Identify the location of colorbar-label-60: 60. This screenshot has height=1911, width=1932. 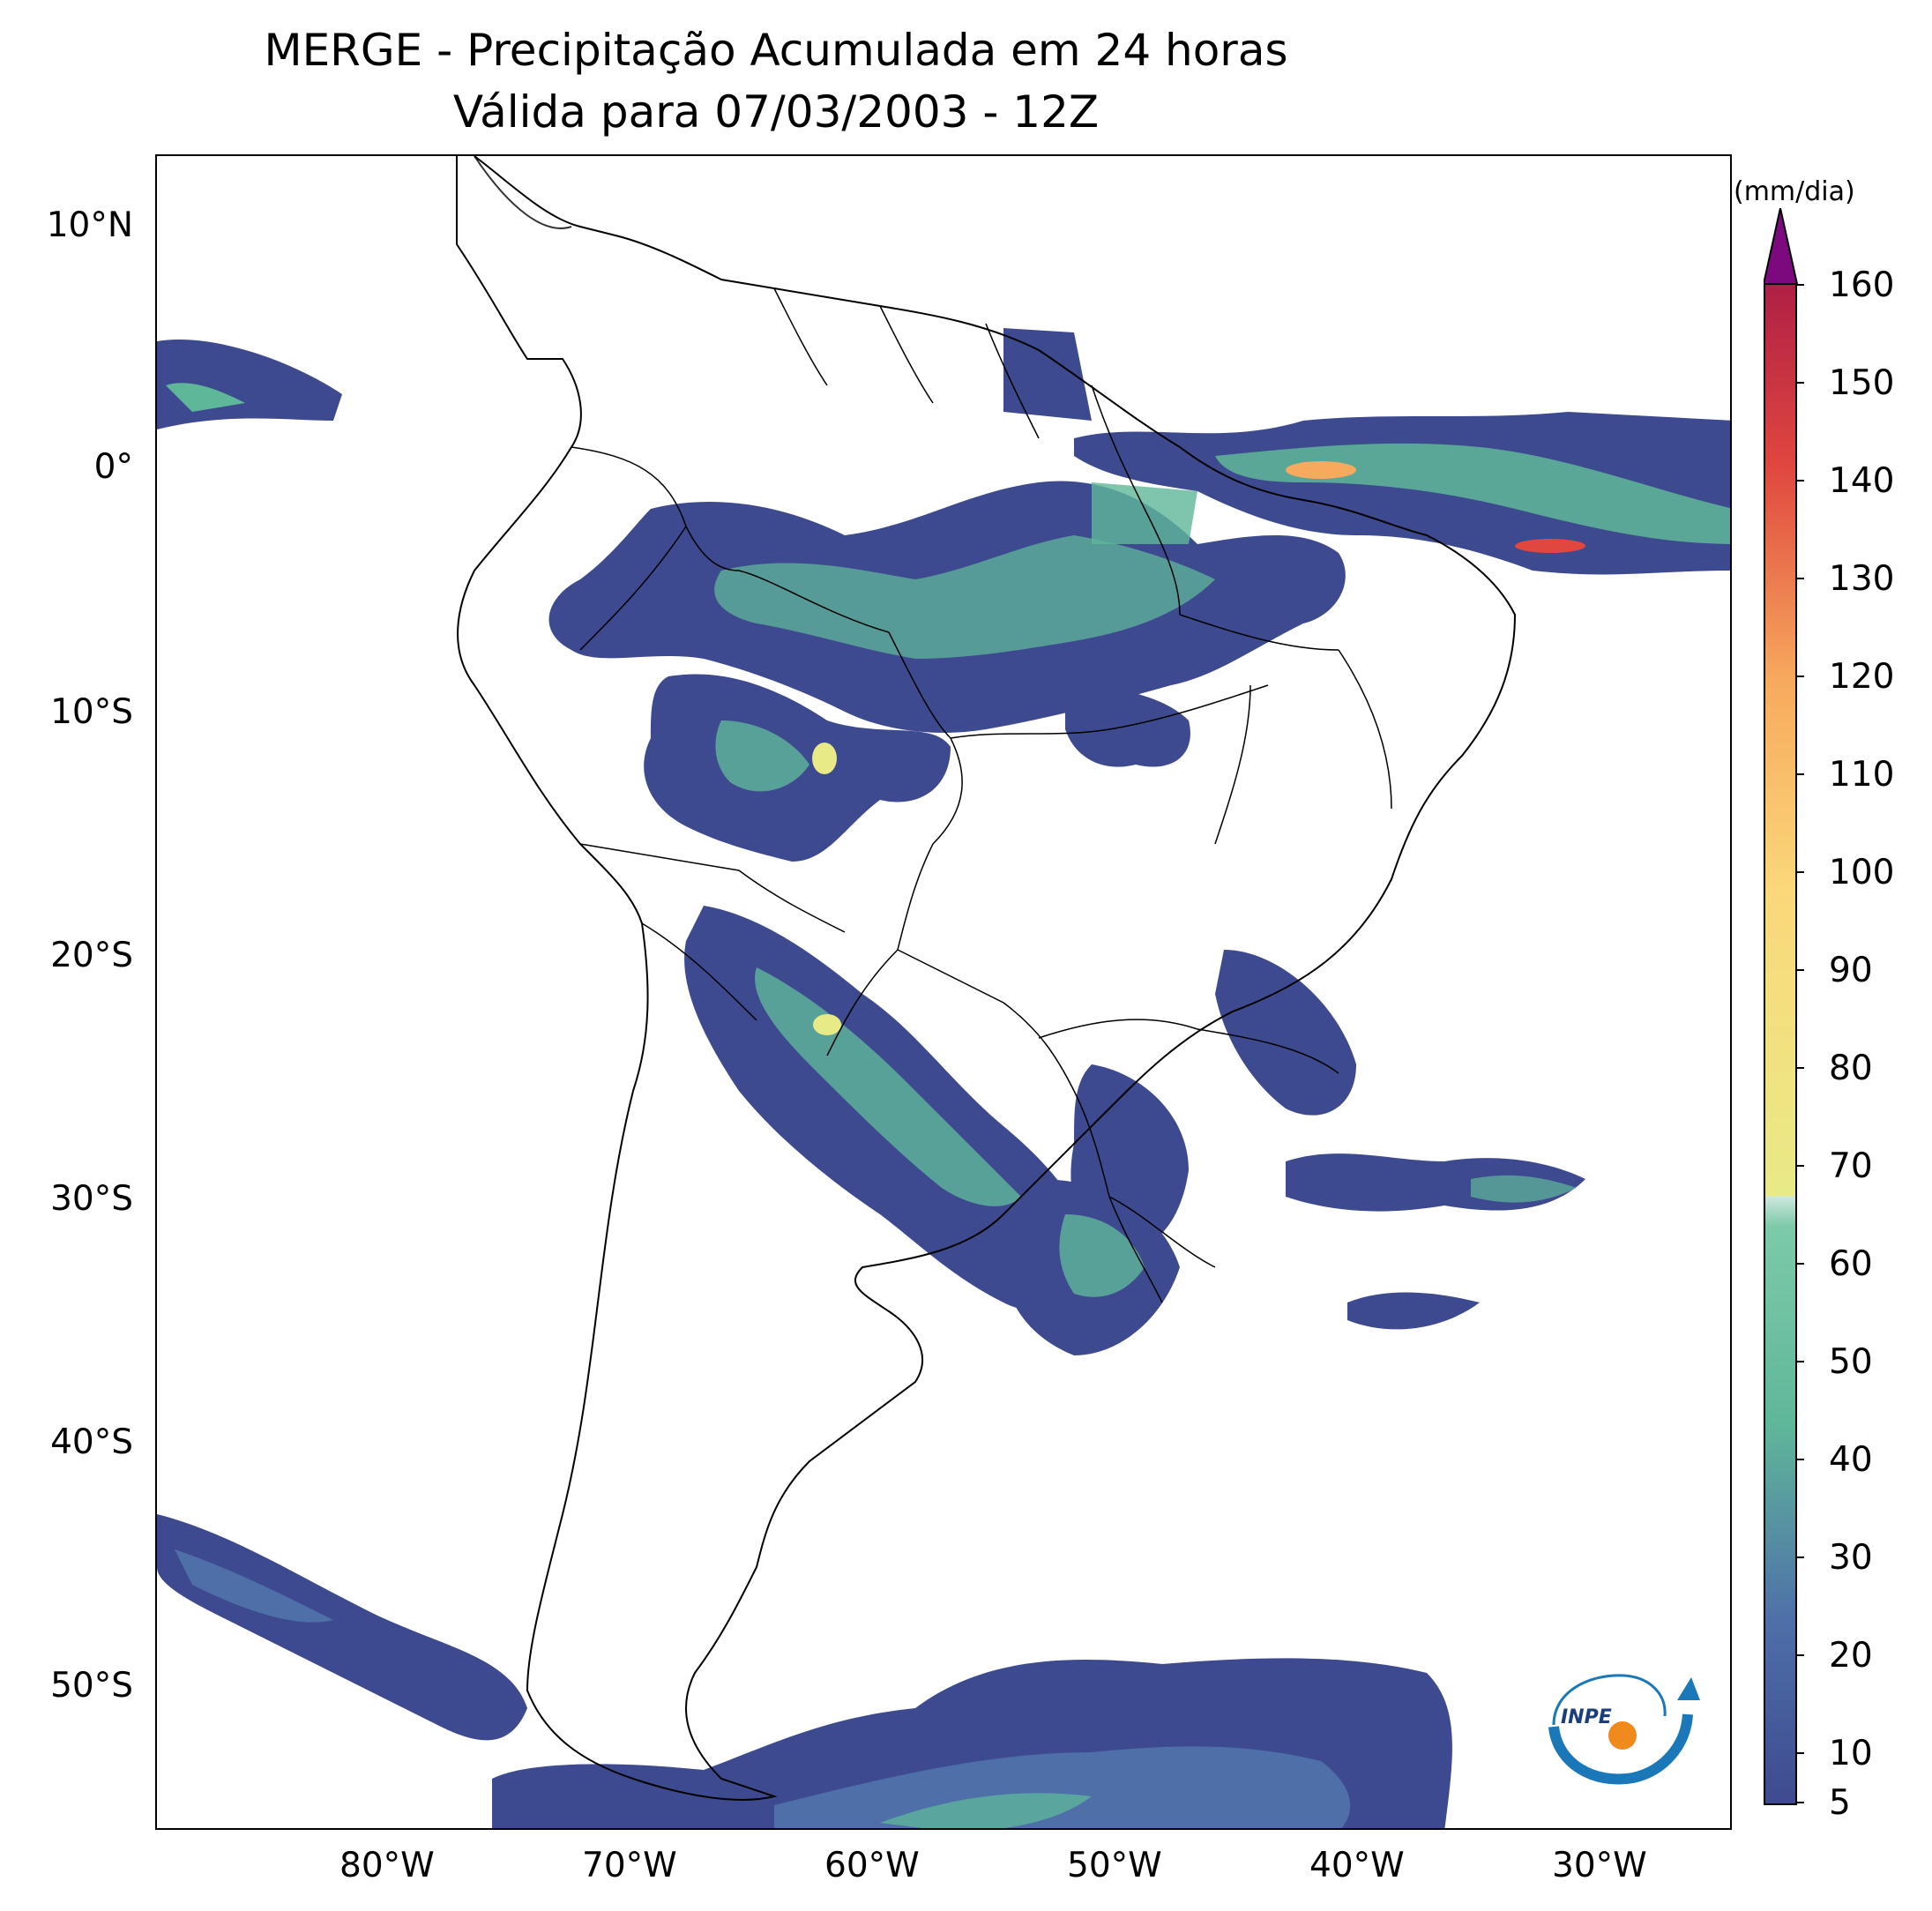
(1851, 1264).